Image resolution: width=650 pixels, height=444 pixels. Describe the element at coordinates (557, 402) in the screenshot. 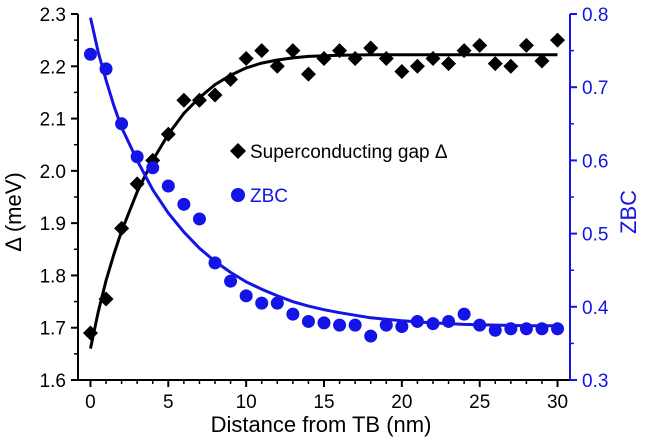

I see `x-tick-label: 30` at that location.